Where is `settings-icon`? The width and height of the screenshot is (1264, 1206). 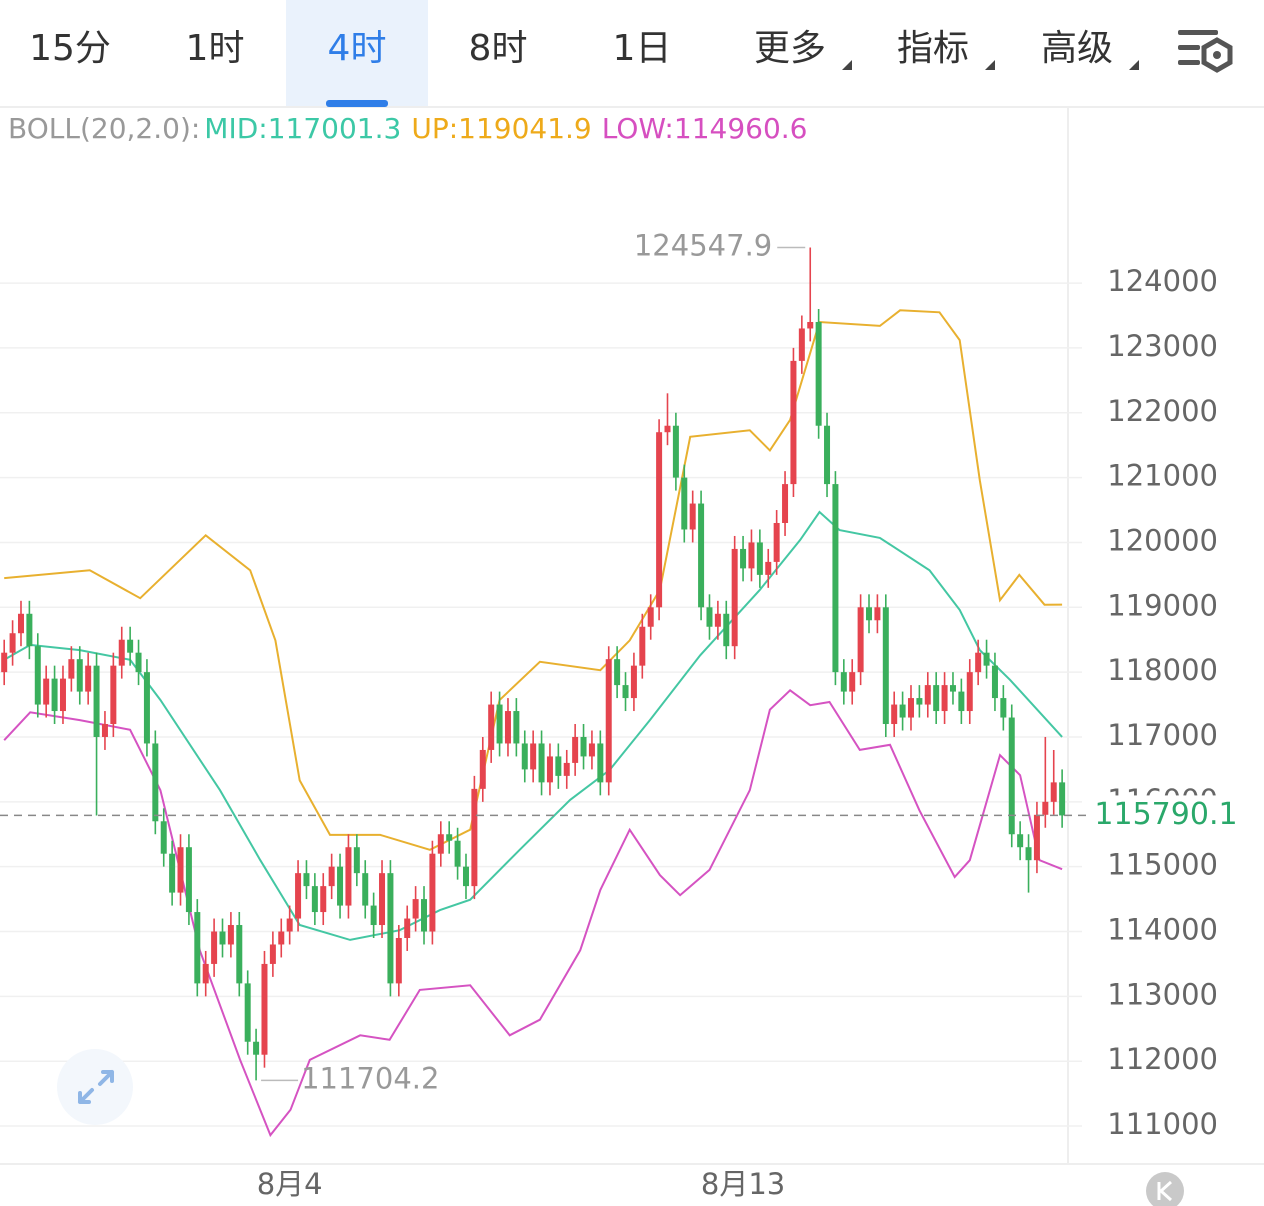 settings-icon is located at coordinates (1205, 51).